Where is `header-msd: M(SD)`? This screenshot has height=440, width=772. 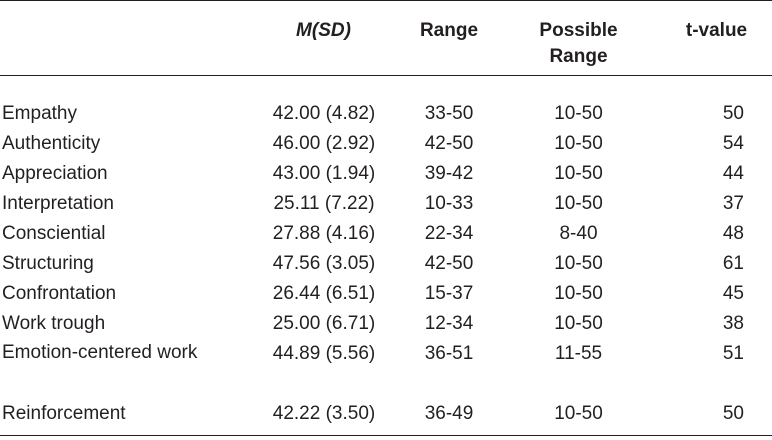 header-msd: M(SD) is located at coordinates (320, 38).